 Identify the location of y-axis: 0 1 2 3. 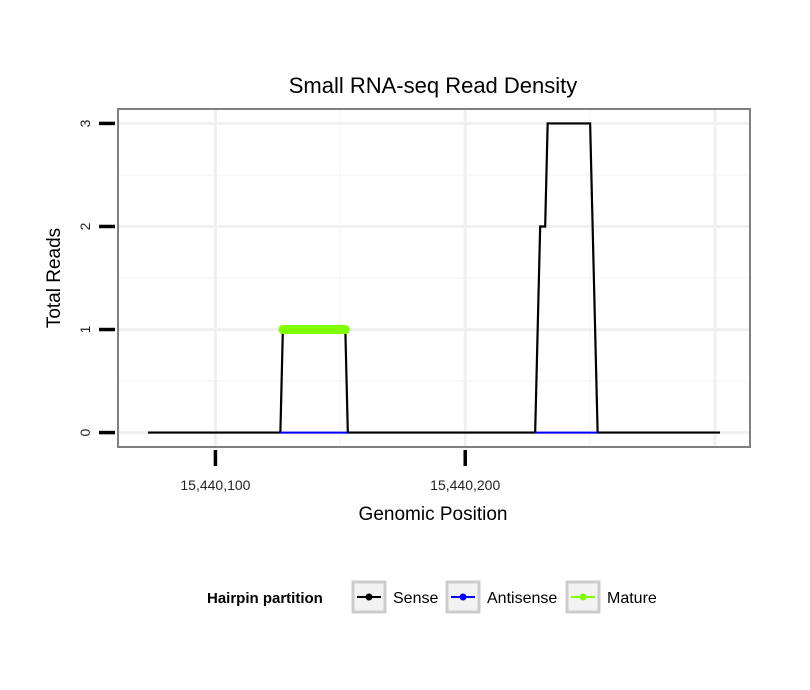
(96, 277).